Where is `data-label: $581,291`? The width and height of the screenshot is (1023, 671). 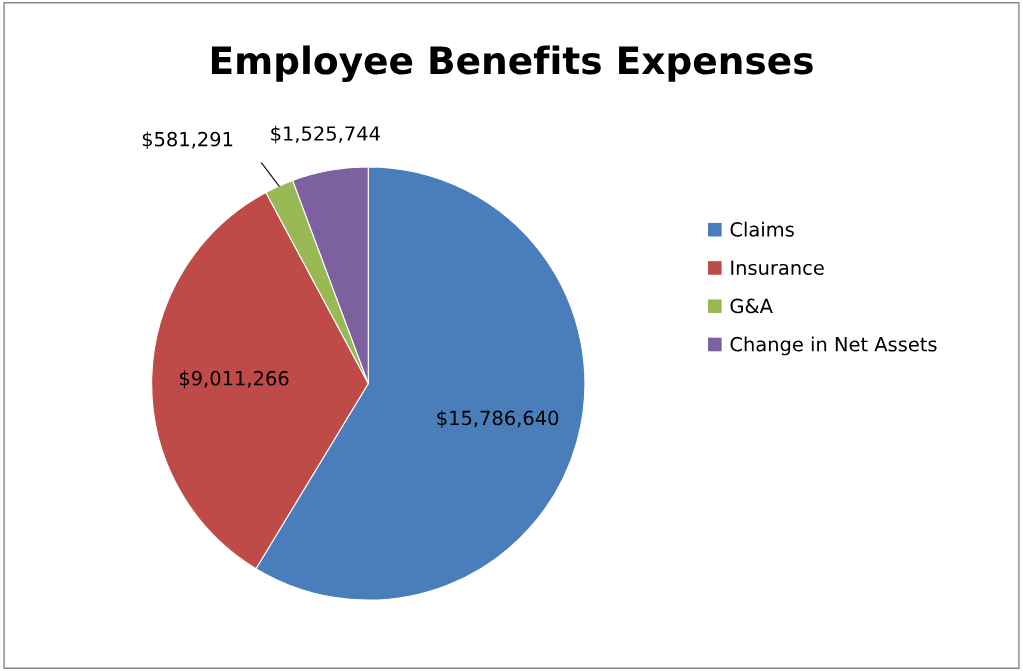
data-label: $581,291 is located at coordinates (187, 140).